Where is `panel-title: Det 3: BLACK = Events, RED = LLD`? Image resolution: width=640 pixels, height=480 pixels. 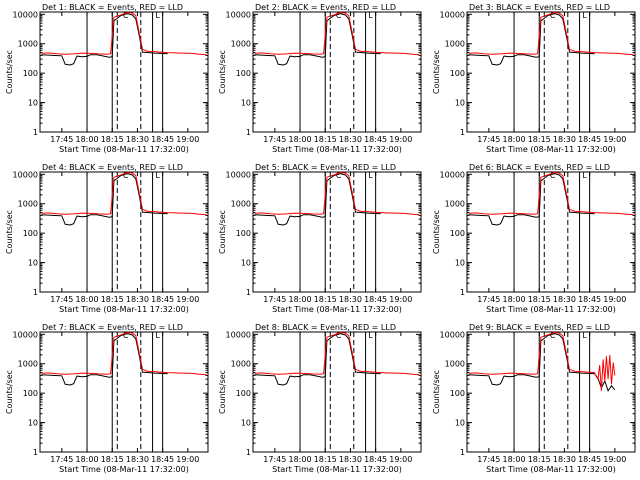 panel-title: Det 3: BLACK = Events, RED = LLD is located at coordinates (539, 7).